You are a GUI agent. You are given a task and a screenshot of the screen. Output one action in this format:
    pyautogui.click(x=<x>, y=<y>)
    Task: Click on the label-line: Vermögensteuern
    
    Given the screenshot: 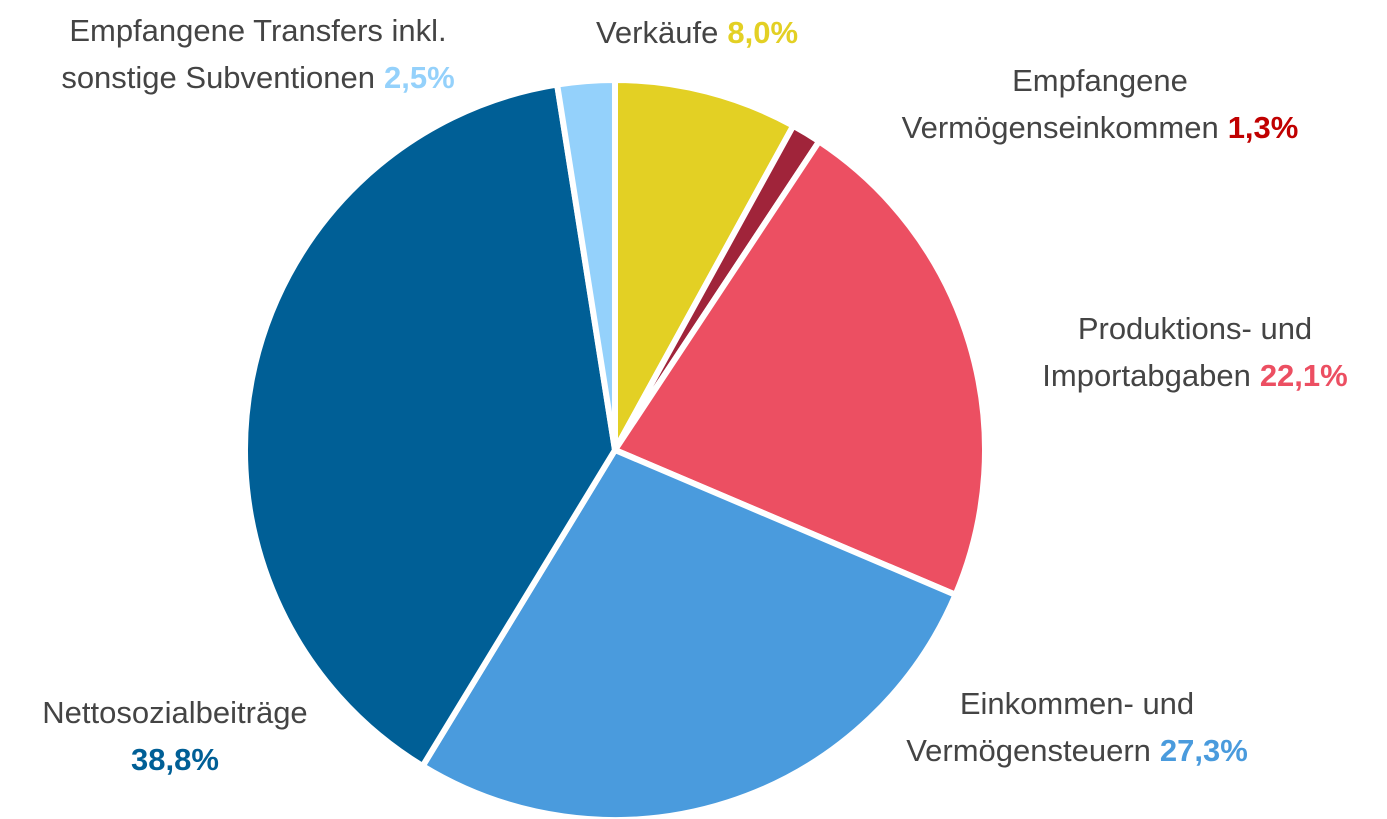 What is the action you would take?
    pyautogui.click(x=1028, y=750)
    